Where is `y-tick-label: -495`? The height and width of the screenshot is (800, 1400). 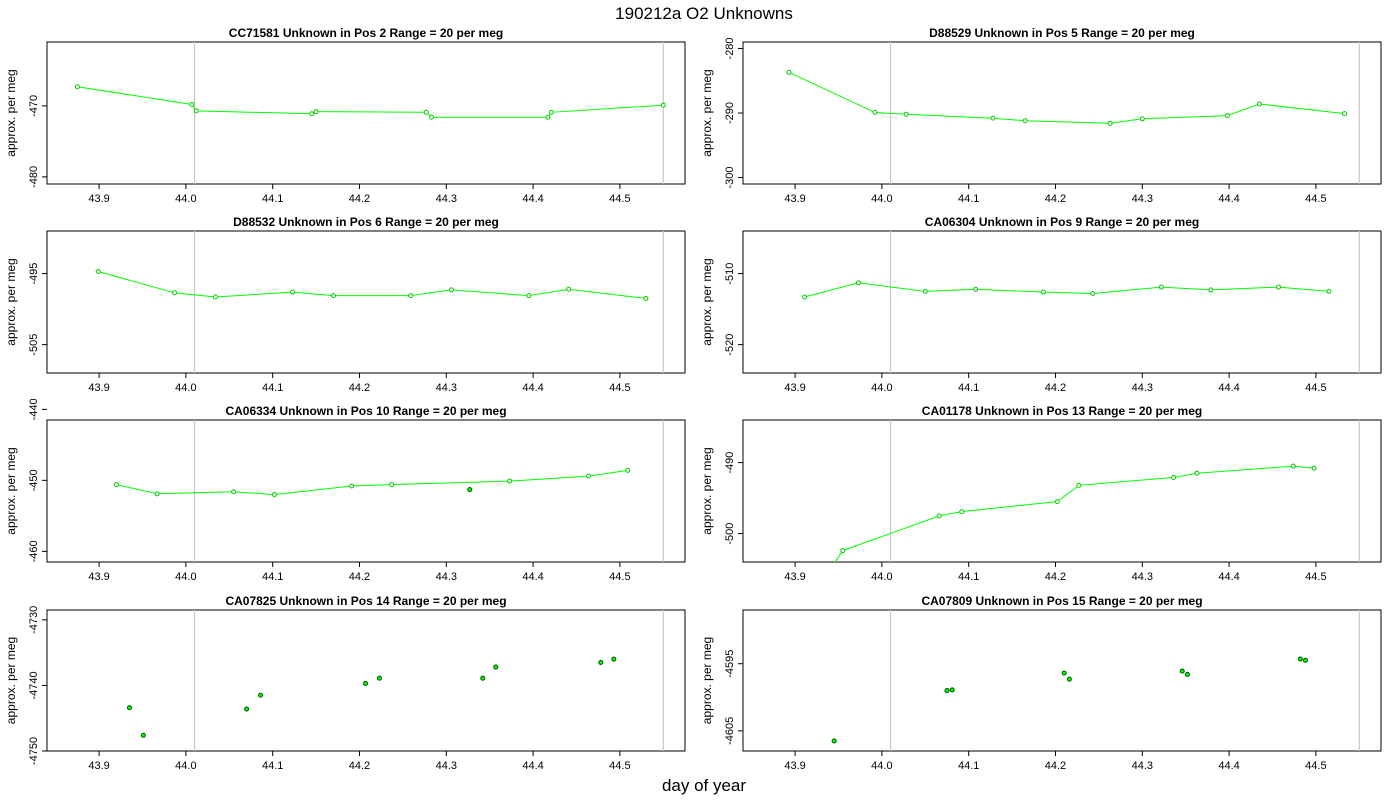
y-tick-label: -495 is located at coordinates (34, 274).